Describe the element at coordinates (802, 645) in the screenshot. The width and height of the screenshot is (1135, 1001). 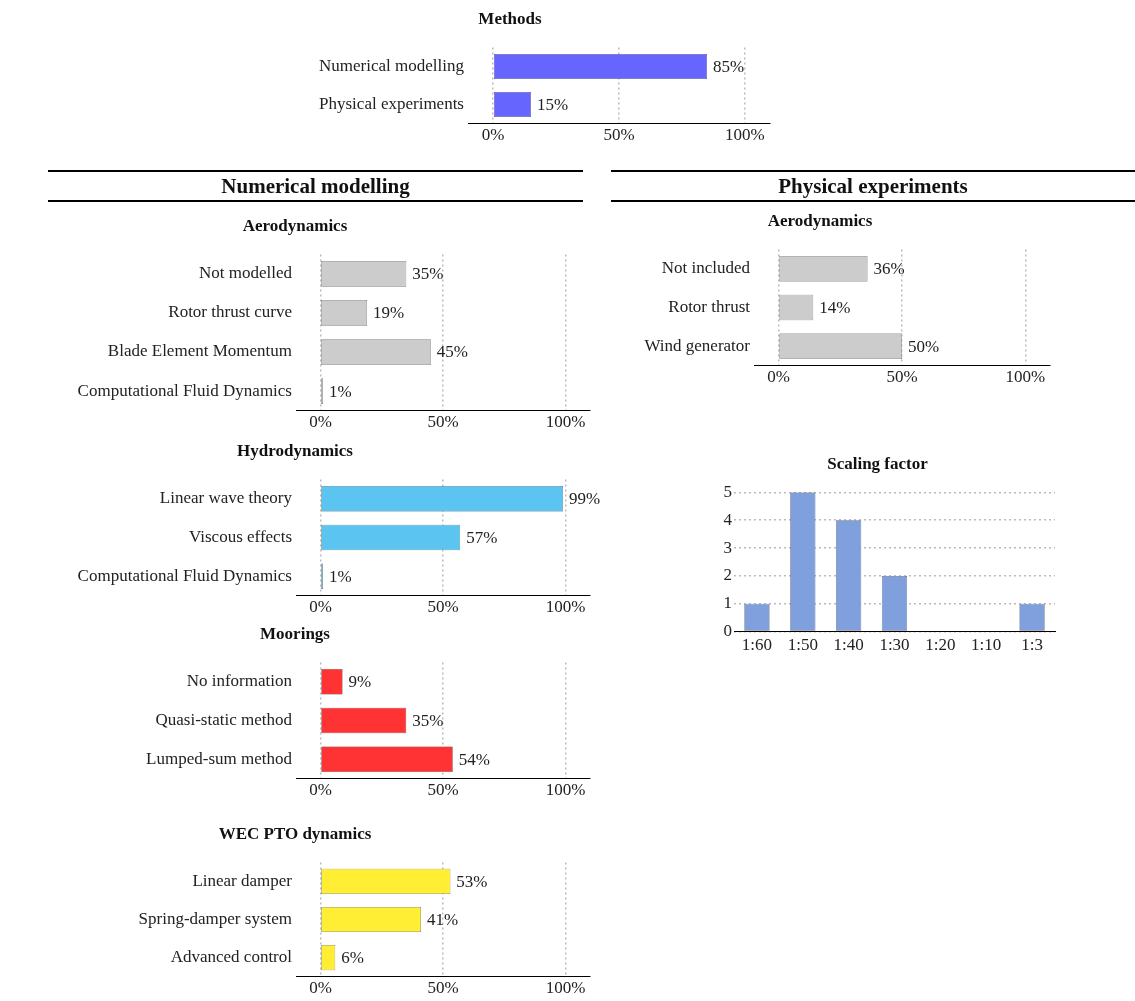
I see `x-tick-label: 1:50` at that location.